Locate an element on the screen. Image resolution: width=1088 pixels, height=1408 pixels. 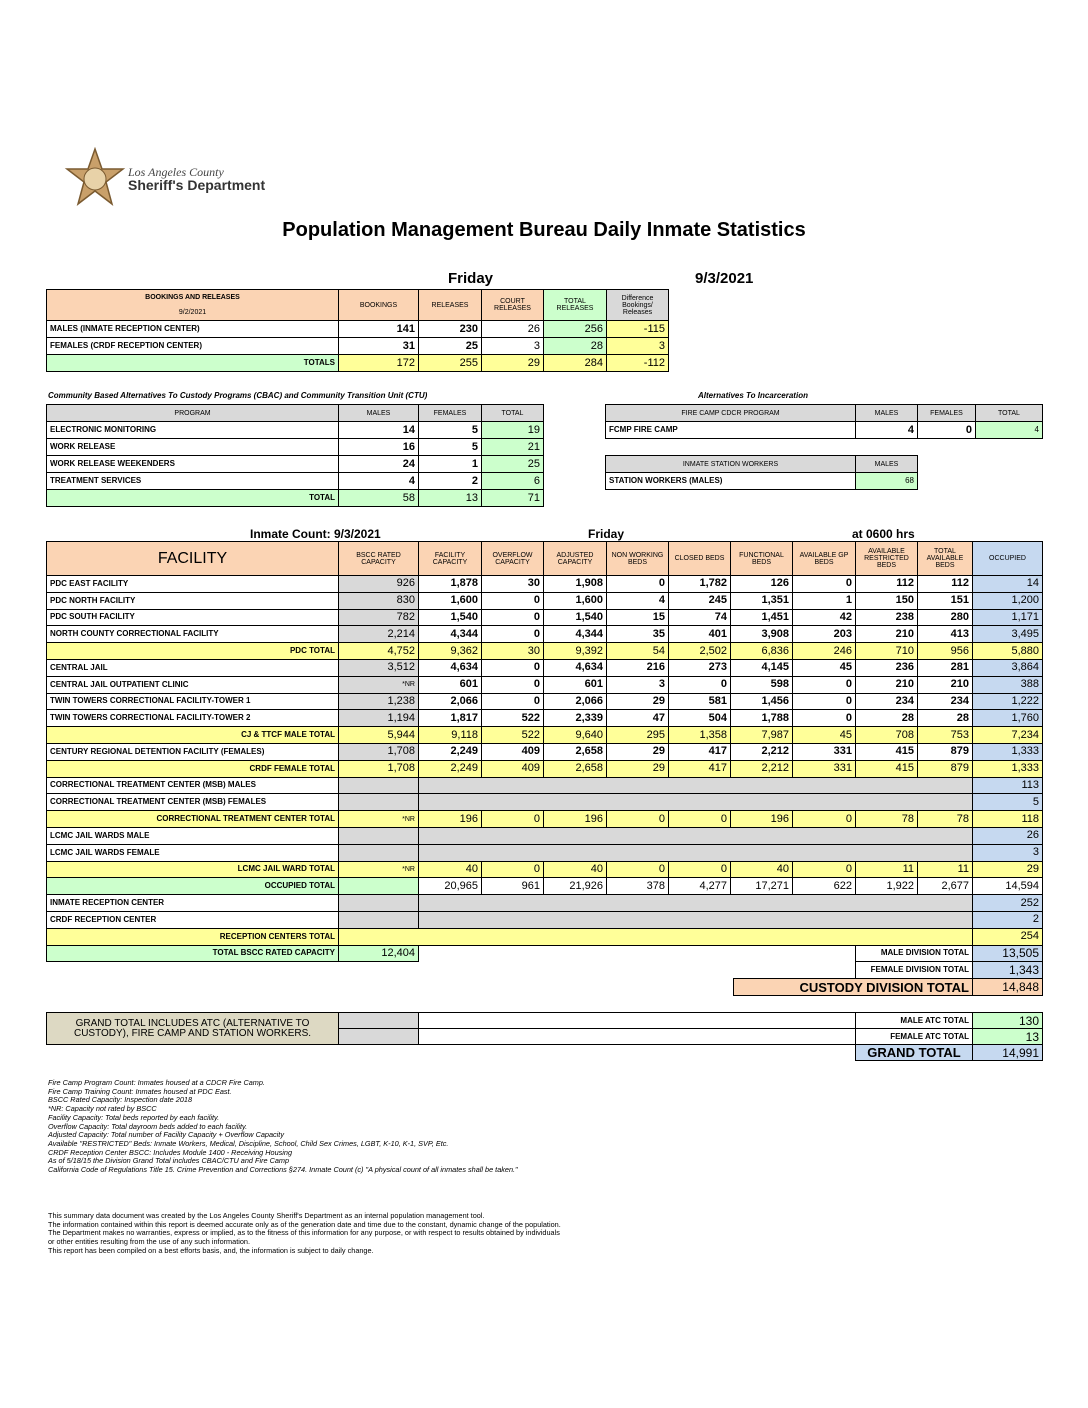
grand-value: 130 is located at coordinates (1007, 1020).